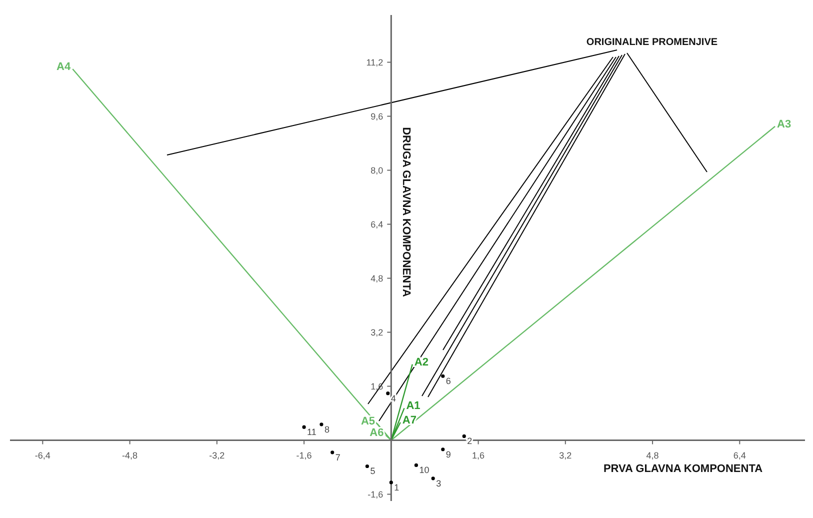 This screenshot has height=518, width=813. I want to click on y-tick-label: -1,6, so click(376, 494).